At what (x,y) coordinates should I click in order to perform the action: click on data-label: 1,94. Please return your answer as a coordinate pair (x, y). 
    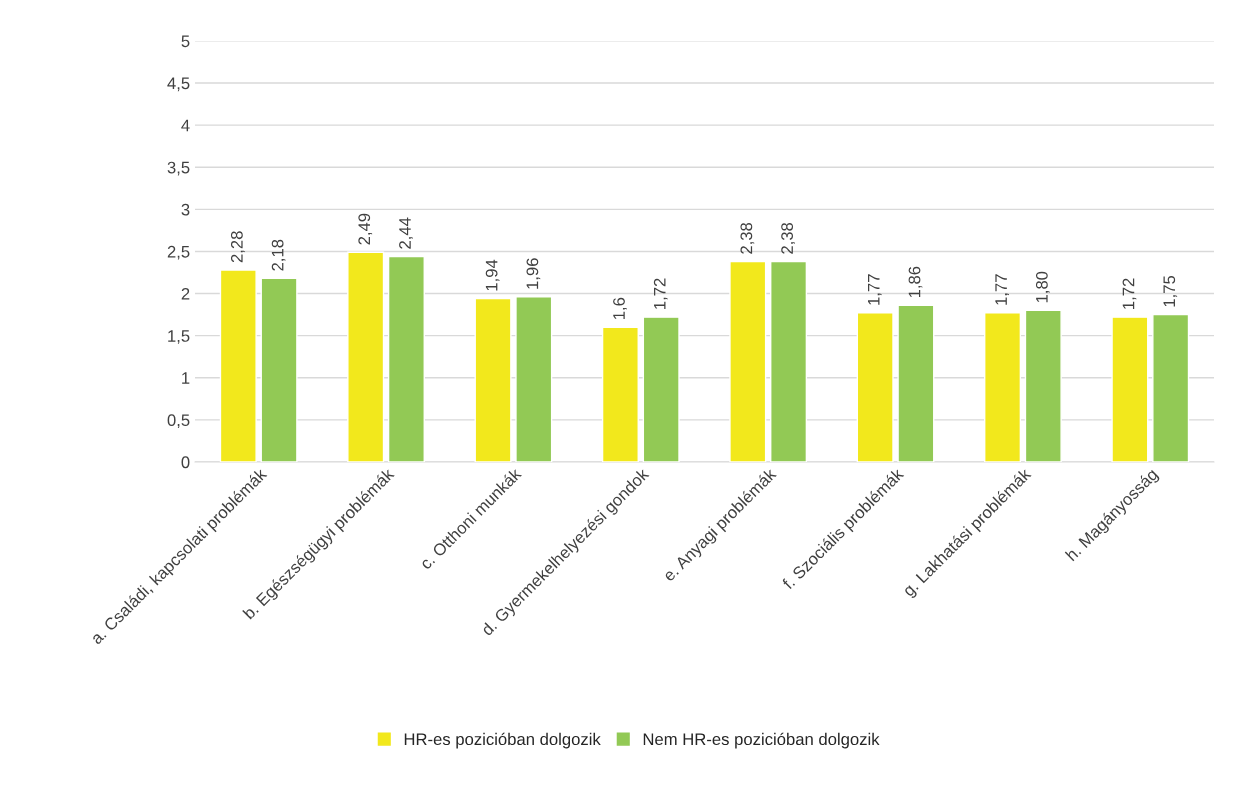
    Looking at the image, I should click on (492, 275).